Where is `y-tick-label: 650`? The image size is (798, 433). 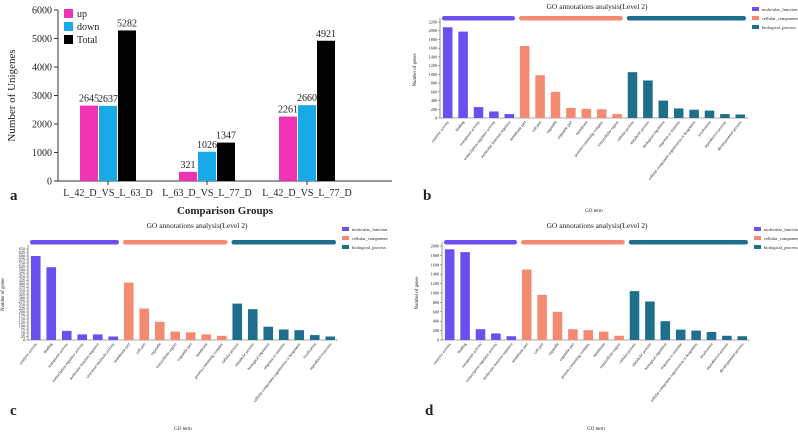
y-tick-label: 650 is located at coordinates (22, 249).